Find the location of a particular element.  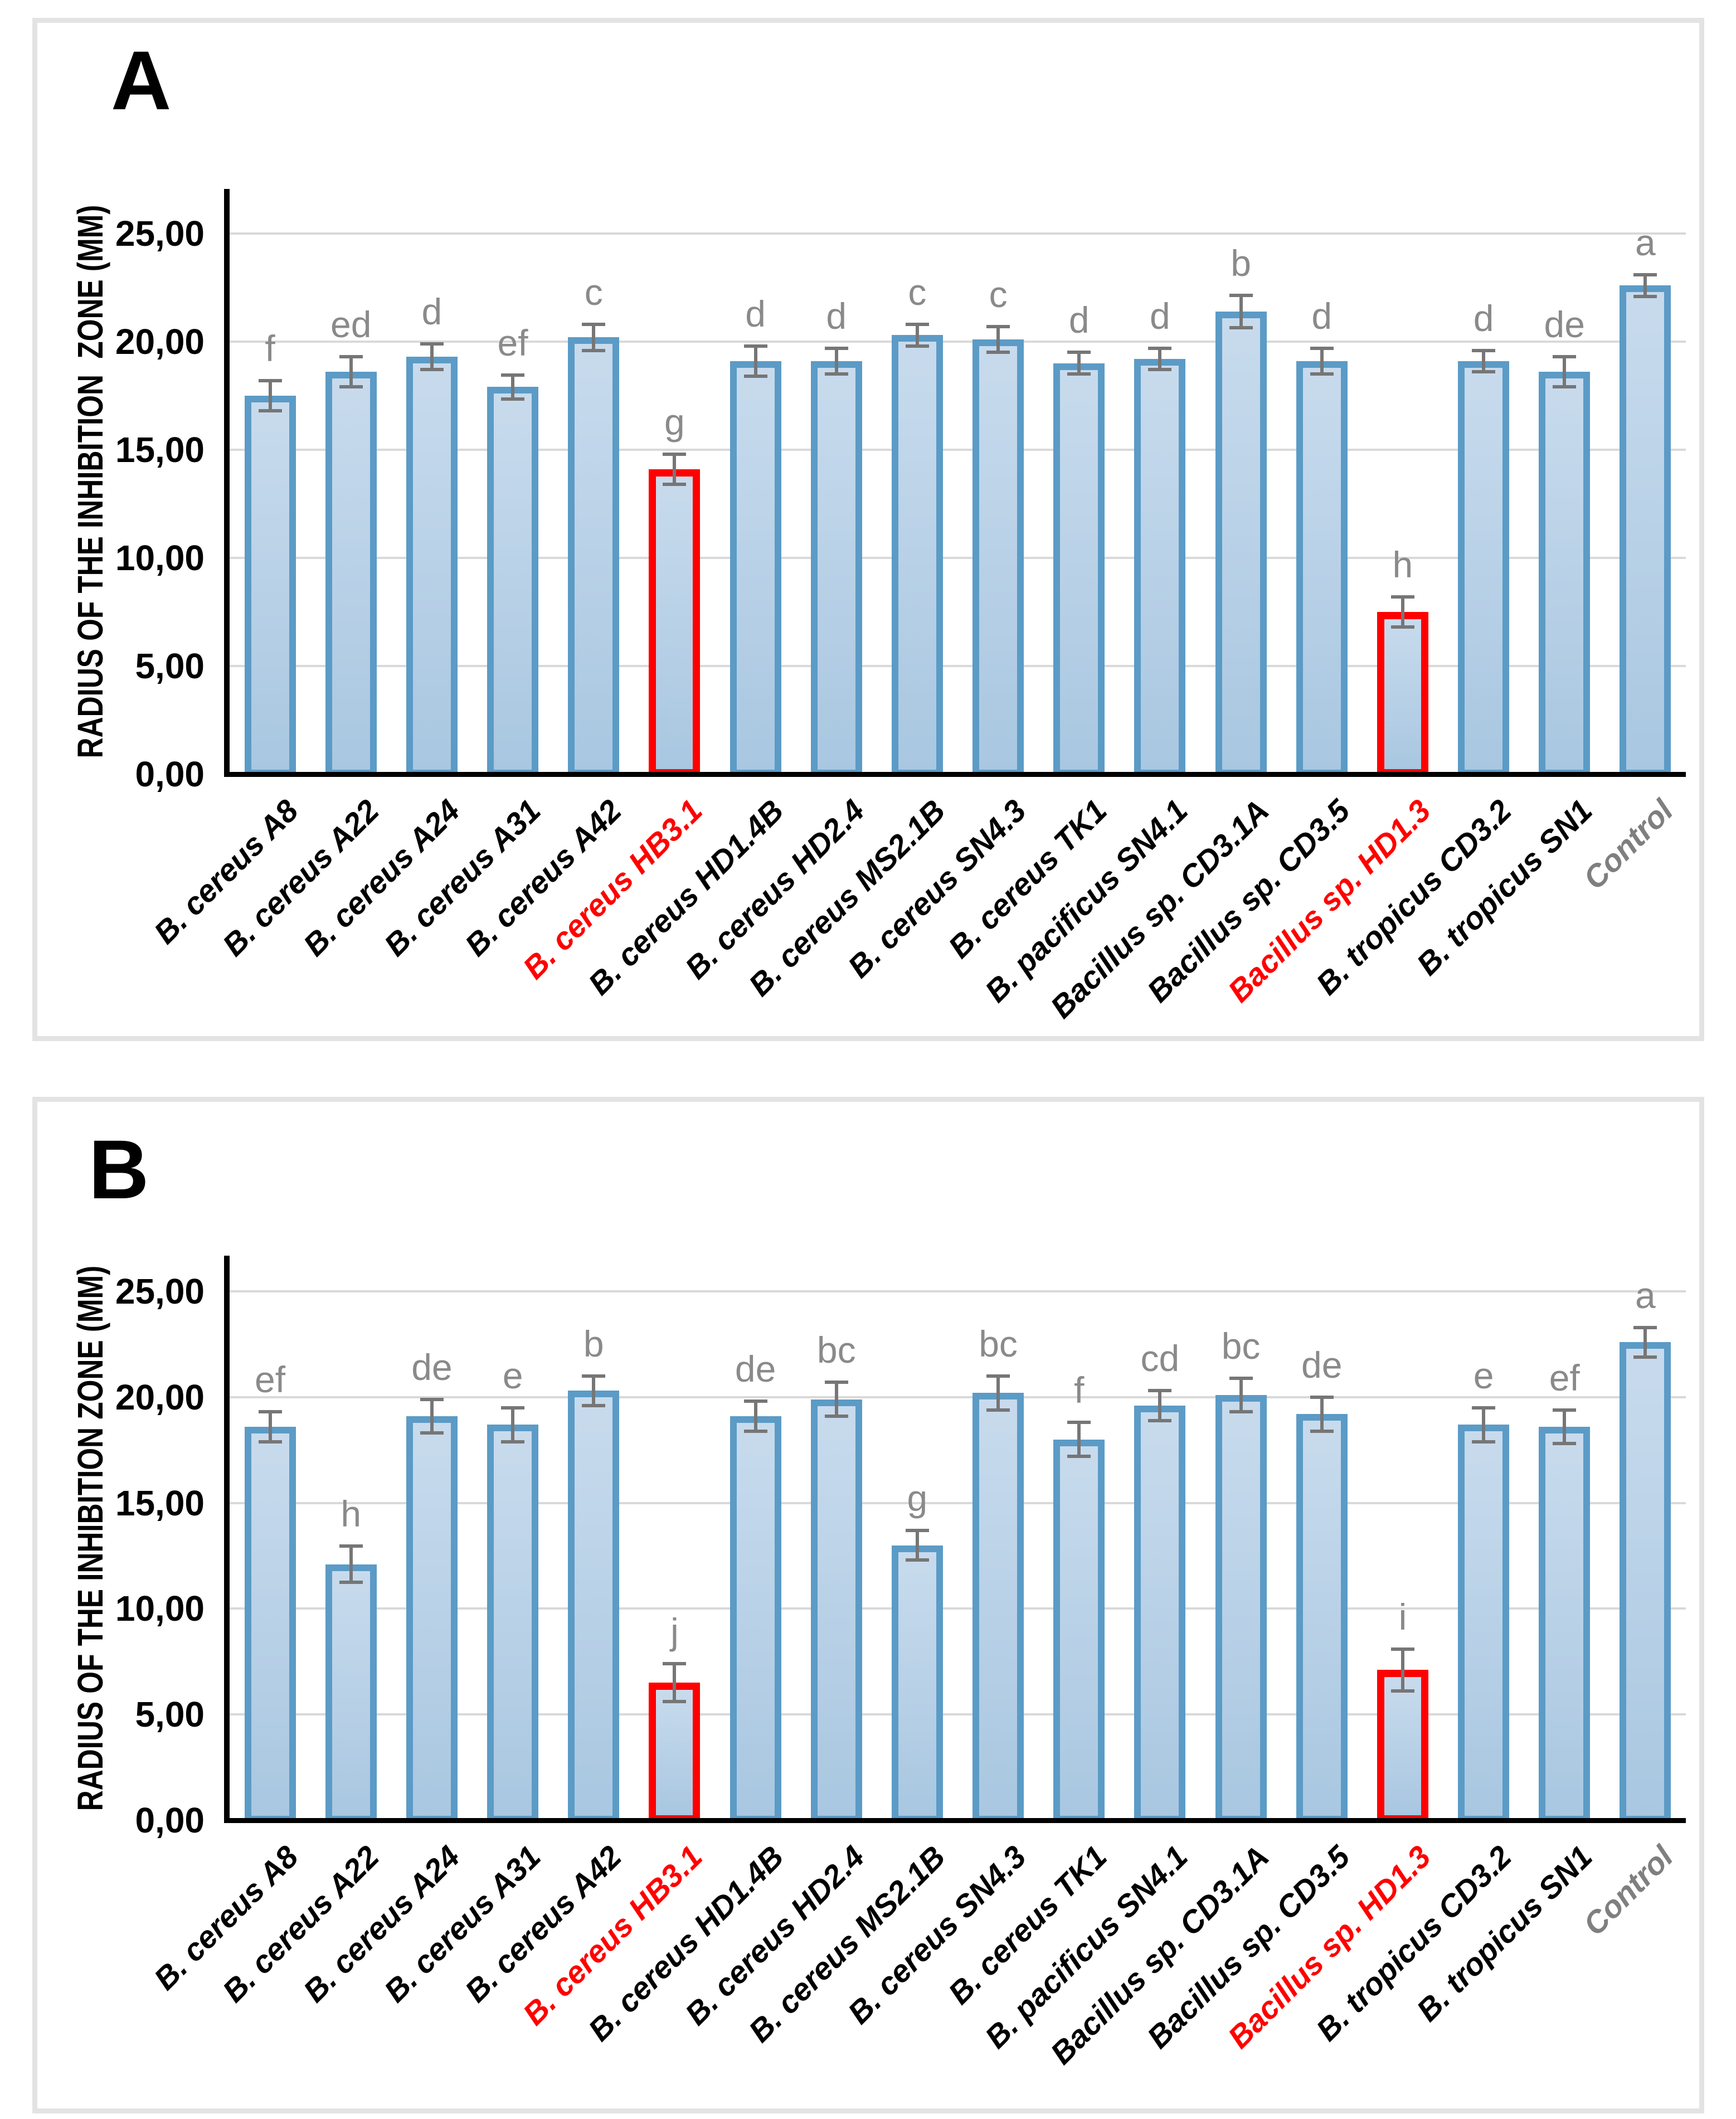

y-axis-title-a: RADIUS OF THE INHIBITION ZONE (MM) is located at coordinates (90, 481).